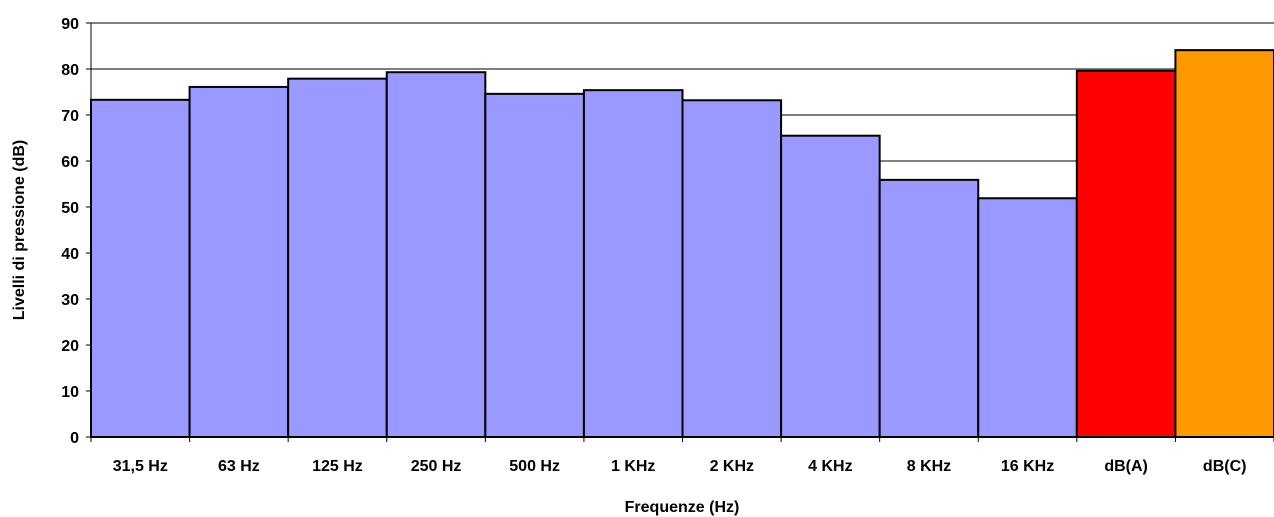 This screenshot has width=1274, height=517. What do you see at coordinates (70, 70) in the screenshot?
I see `y-tick-label: 80` at bounding box center [70, 70].